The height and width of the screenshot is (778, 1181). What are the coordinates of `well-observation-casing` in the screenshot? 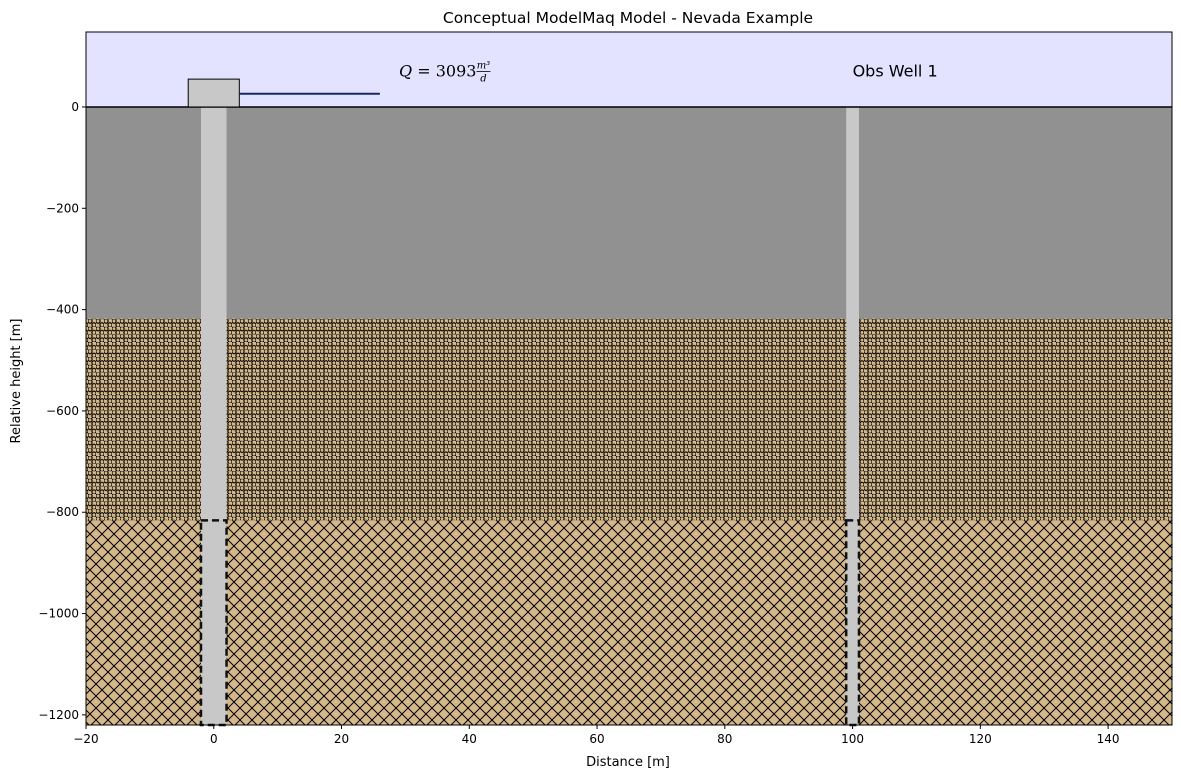 It's located at (852, 313).